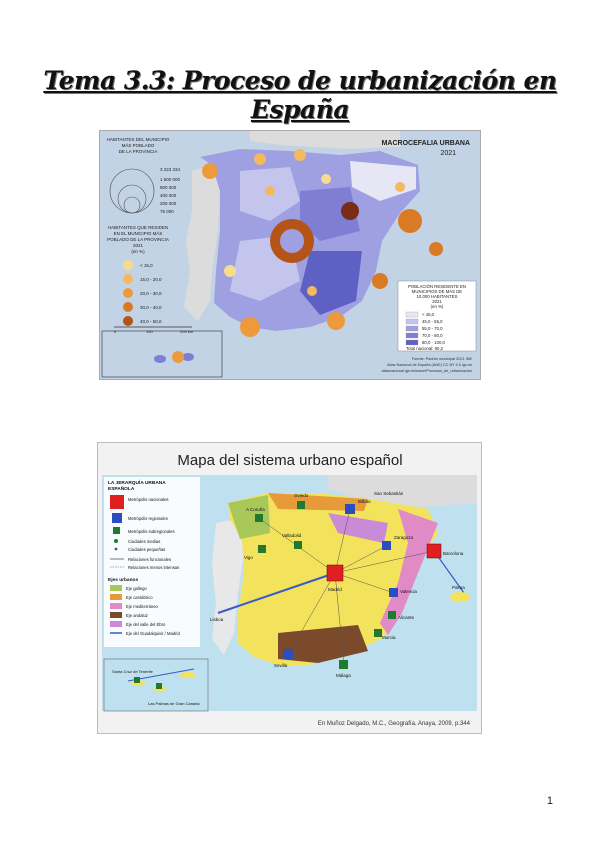 The height and width of the screenshot is (848, 600). What do you see at coordinates (170, 179) in the screenshot?
I see `legend-size-value: 1 600 000` at bounding box center [170, 179].